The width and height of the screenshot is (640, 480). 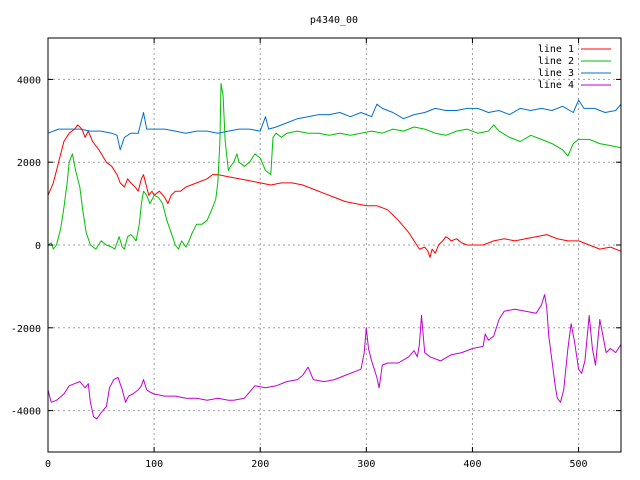 I want to click on y-tick-label: 2000, so click(x=29, y=163).